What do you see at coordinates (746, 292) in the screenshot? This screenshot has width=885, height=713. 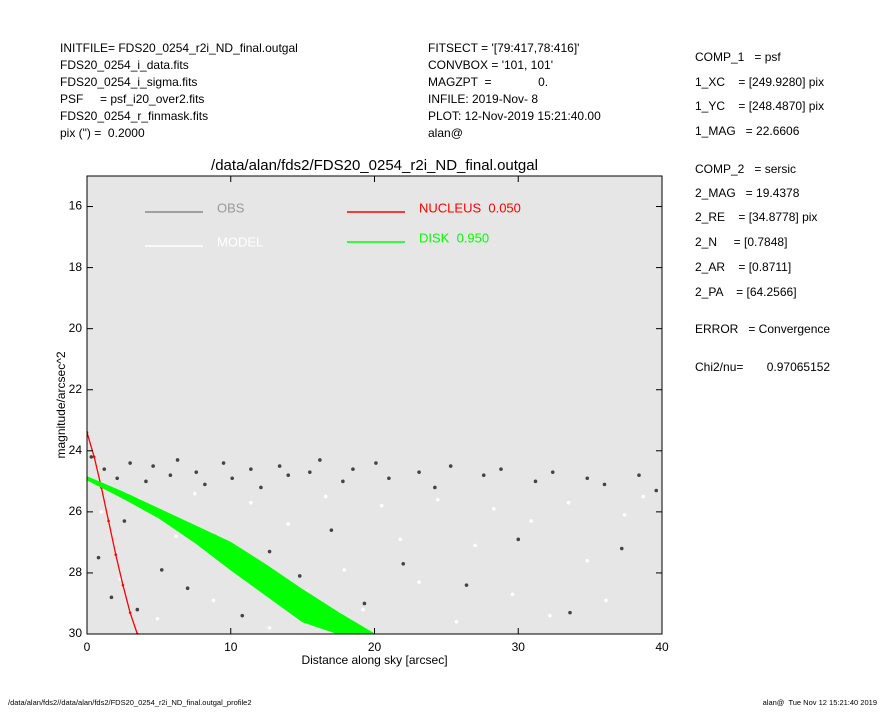 I see `param-line: 2_PA = [64.2566]` at bounding box center [746, 292].